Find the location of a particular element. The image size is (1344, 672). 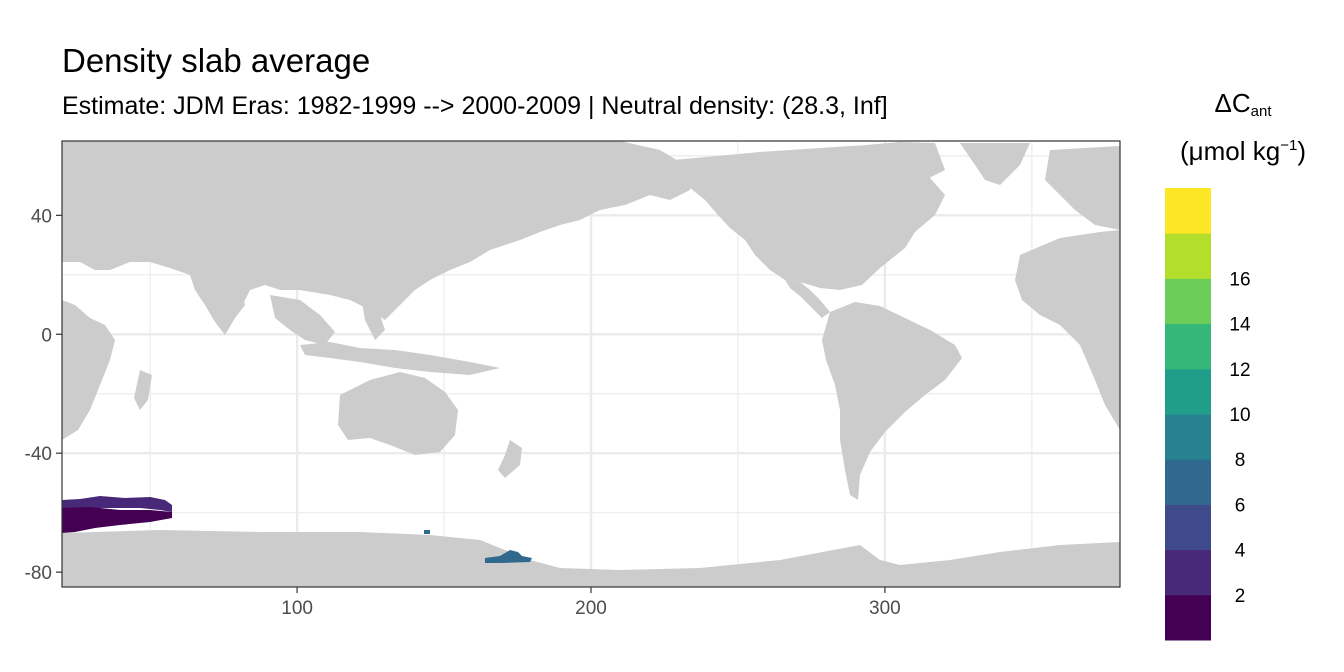

land-americas is located at coordinates (798, 217).